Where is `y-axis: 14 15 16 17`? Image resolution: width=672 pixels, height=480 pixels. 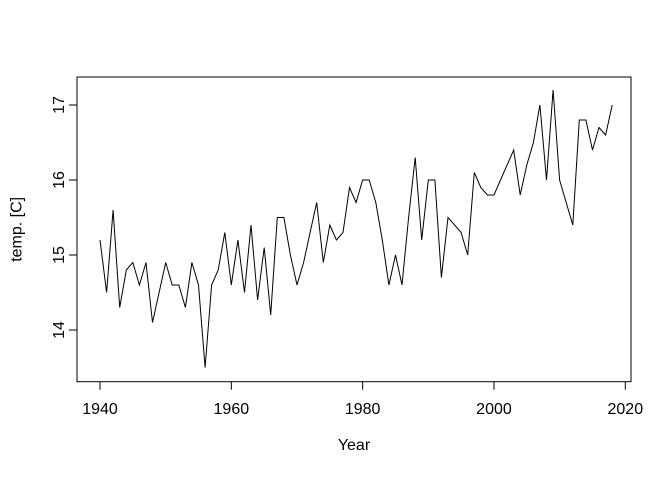 y-axis: 14 15 16 17 is located at coordinates (64, 217).